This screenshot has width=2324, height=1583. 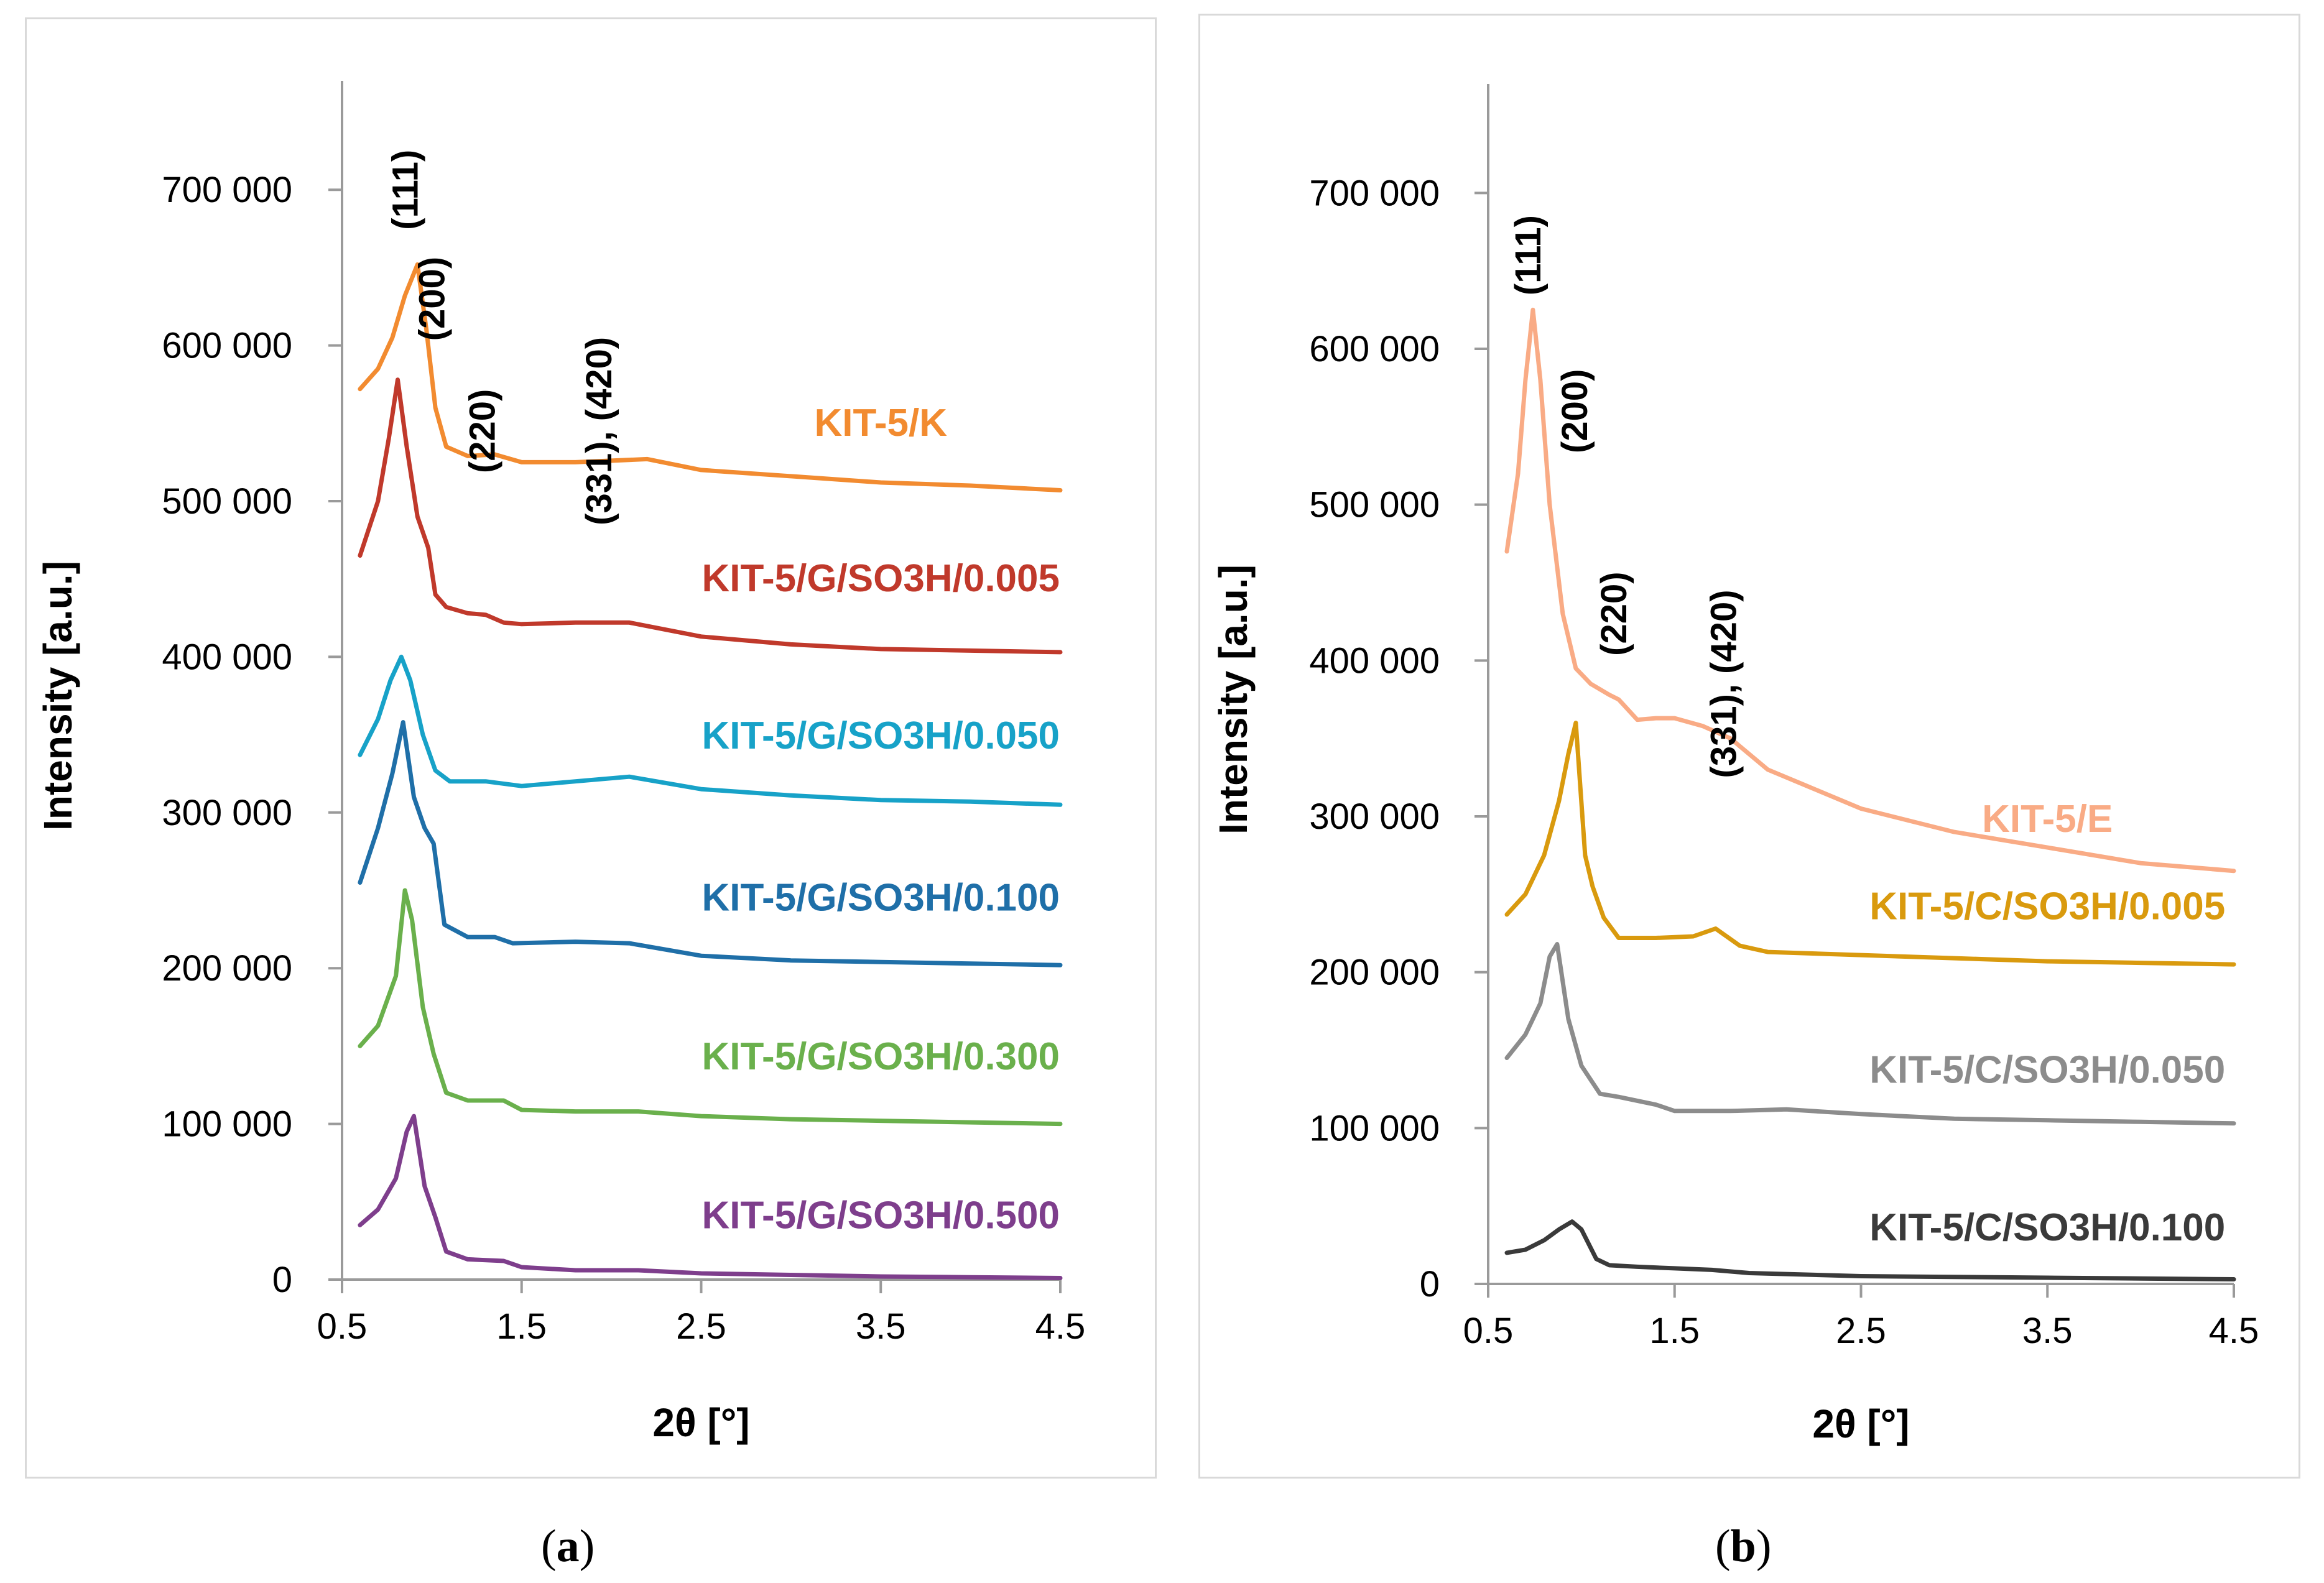 I want to click on panel-b-x-tick-label: 3.5, so click(x=2047, y=1331).